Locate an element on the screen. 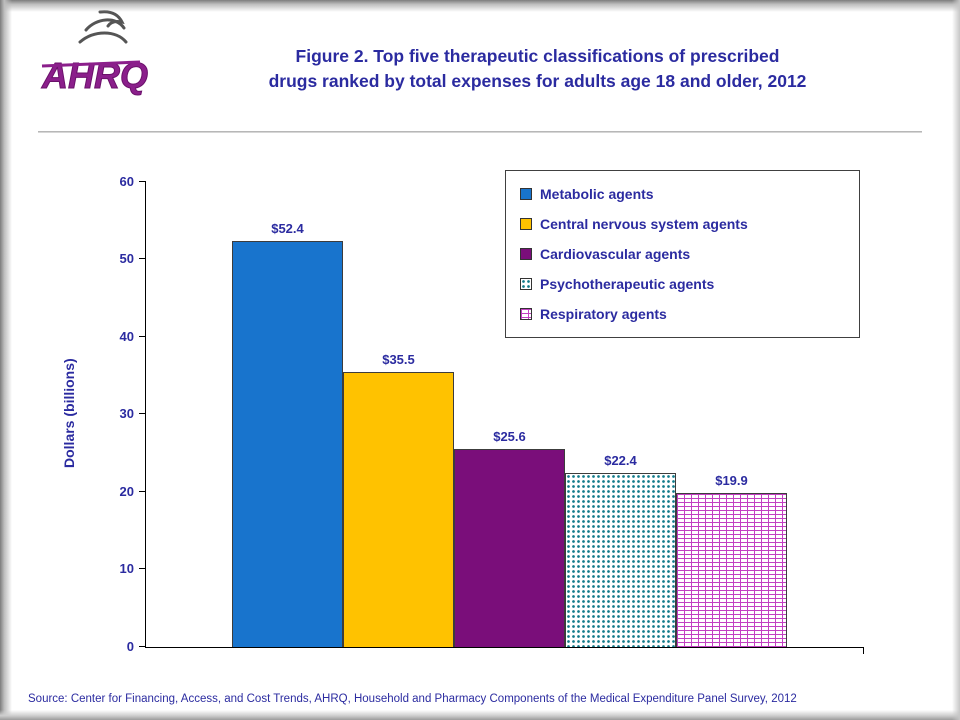  bar-value-label: $35.5 is located at coordinates (398, 359).